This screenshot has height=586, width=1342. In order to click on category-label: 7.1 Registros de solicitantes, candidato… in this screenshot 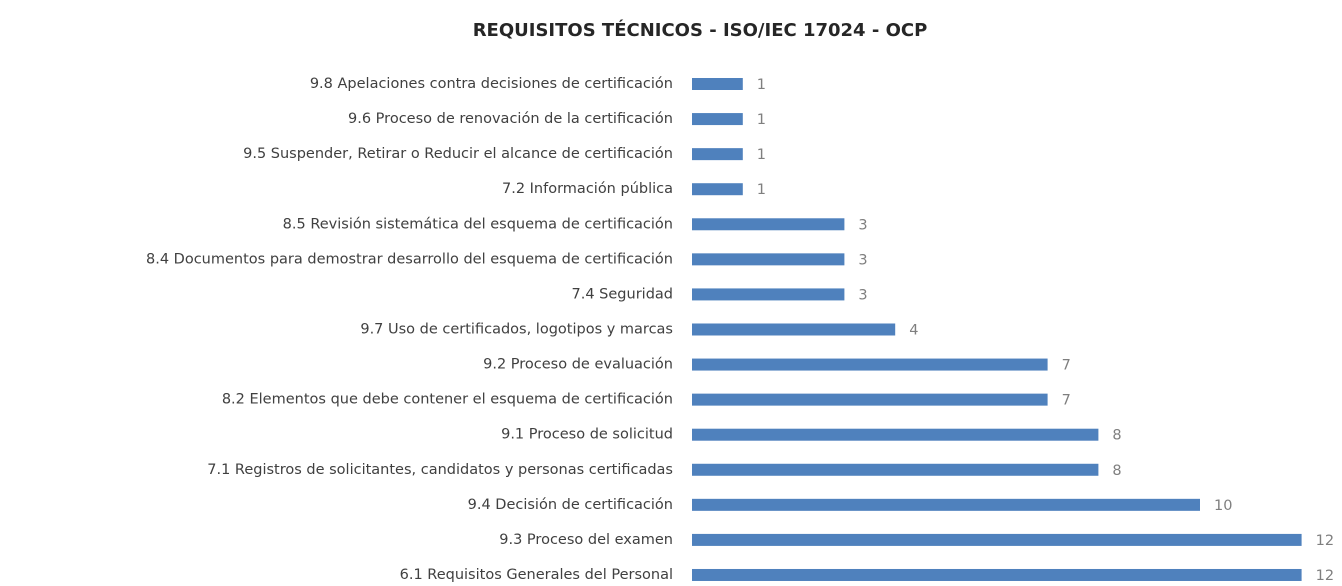, I will do `click(440, 470)`.